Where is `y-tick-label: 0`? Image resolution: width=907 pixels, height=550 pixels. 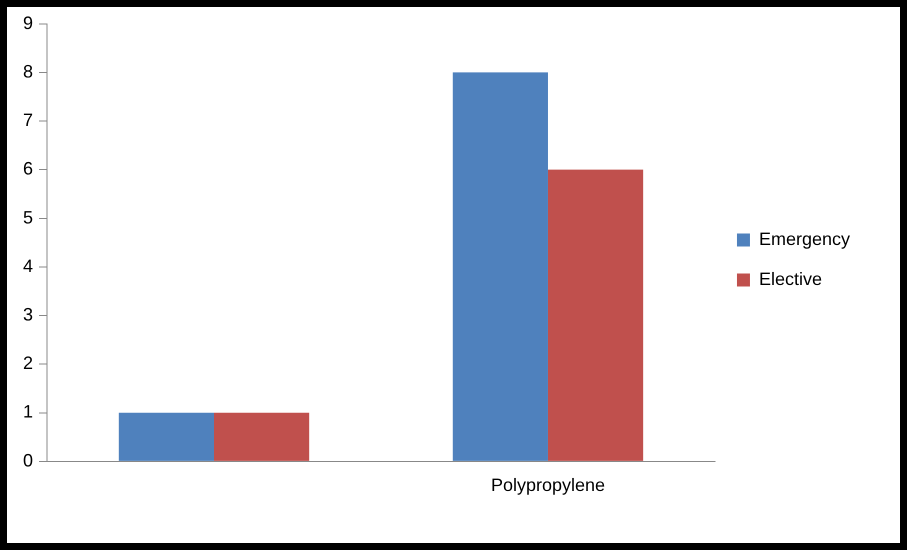 y-tick-label: 0 is located at coordinates (28, 460).